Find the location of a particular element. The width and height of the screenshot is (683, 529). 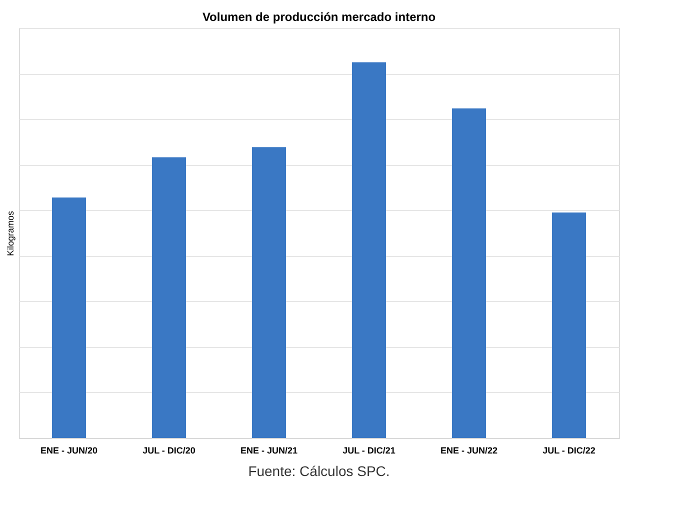

x-tick-label: JUL - DIC/22 is located at coordinates (569, 451).